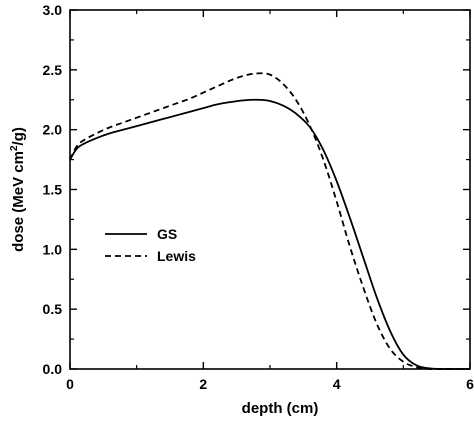 The width and height of the screenshot is (474, 424). What do you see at coordinates (70, 384) in the screenshot?
I see `x-tick-label: 0` at bounding box center [70, 384].